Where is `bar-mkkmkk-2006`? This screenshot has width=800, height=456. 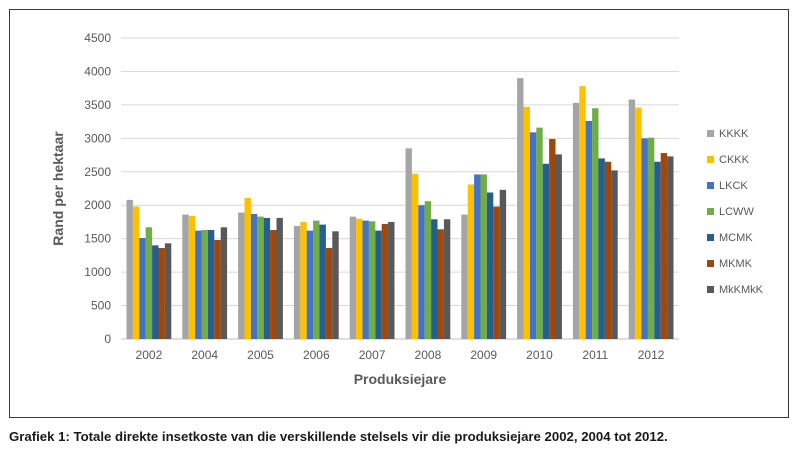 bar-mkkmkk-2006 is located at coordinates (335, 285).